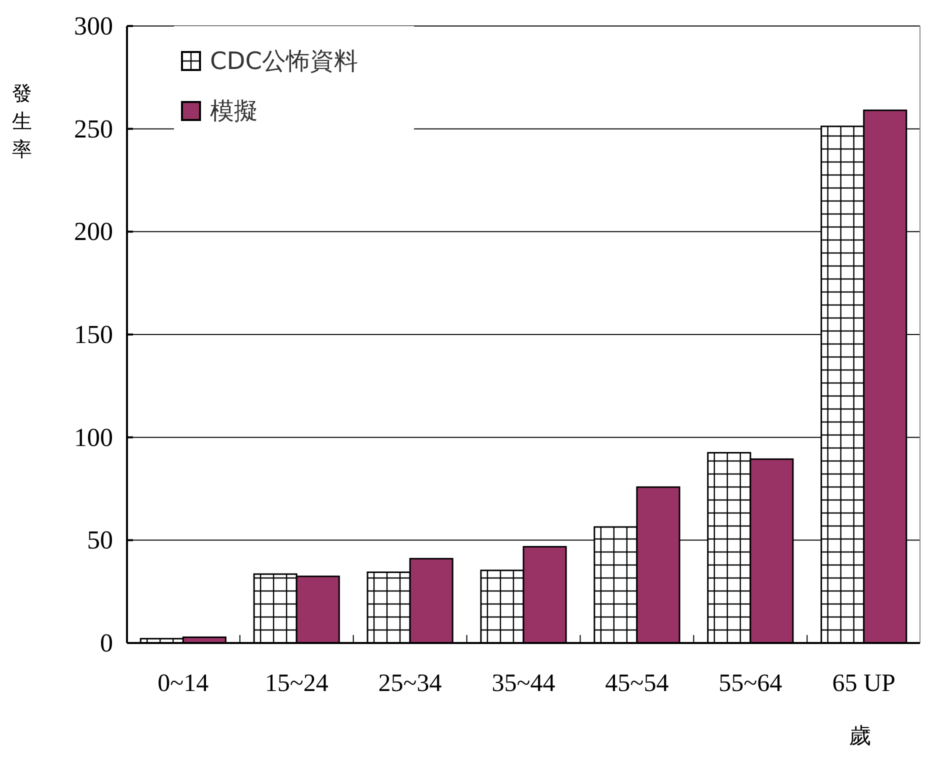  What do you see at coordinates (234, 111) in the screenshot?
I see `legend-label: 模擬` at bounding box center [234, 111].